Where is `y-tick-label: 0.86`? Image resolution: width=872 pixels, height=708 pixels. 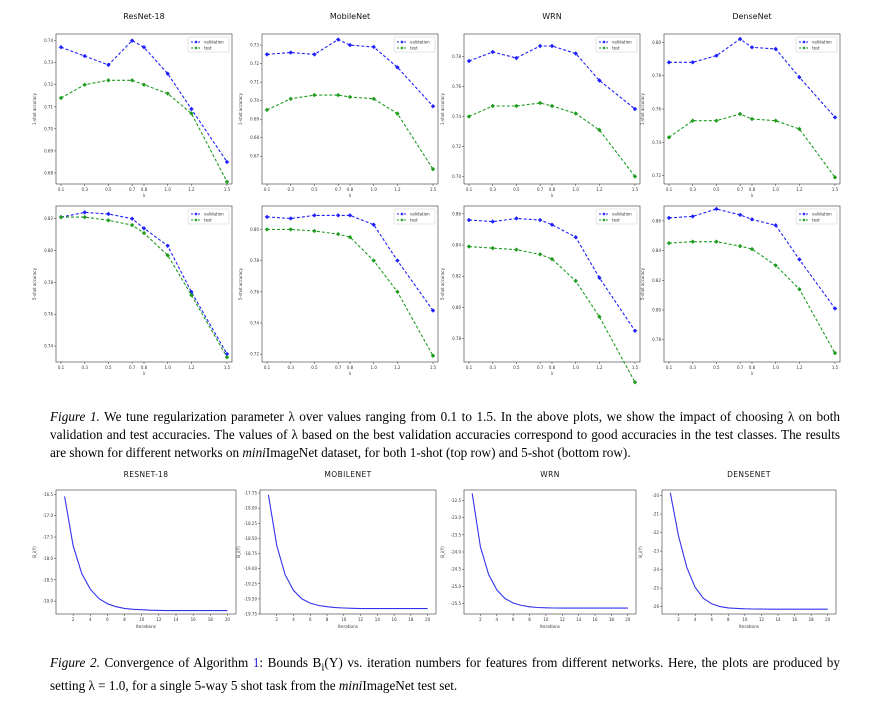
y-tick-label: 0.86 is located at coordinates (656, 220).